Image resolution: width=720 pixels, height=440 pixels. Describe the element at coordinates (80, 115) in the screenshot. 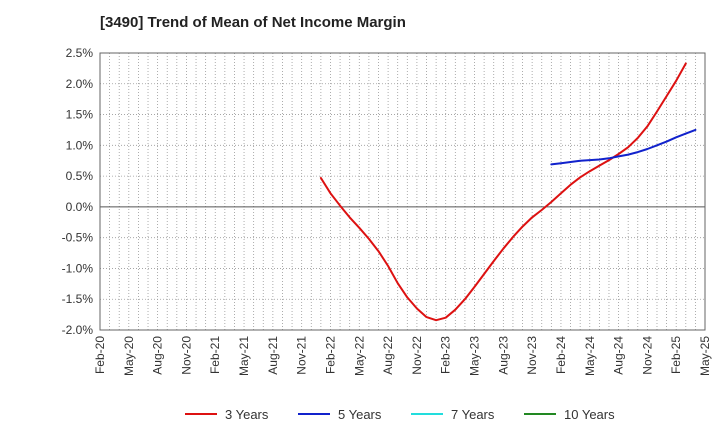

I see `y-tick-label: 1.5%` at that location.